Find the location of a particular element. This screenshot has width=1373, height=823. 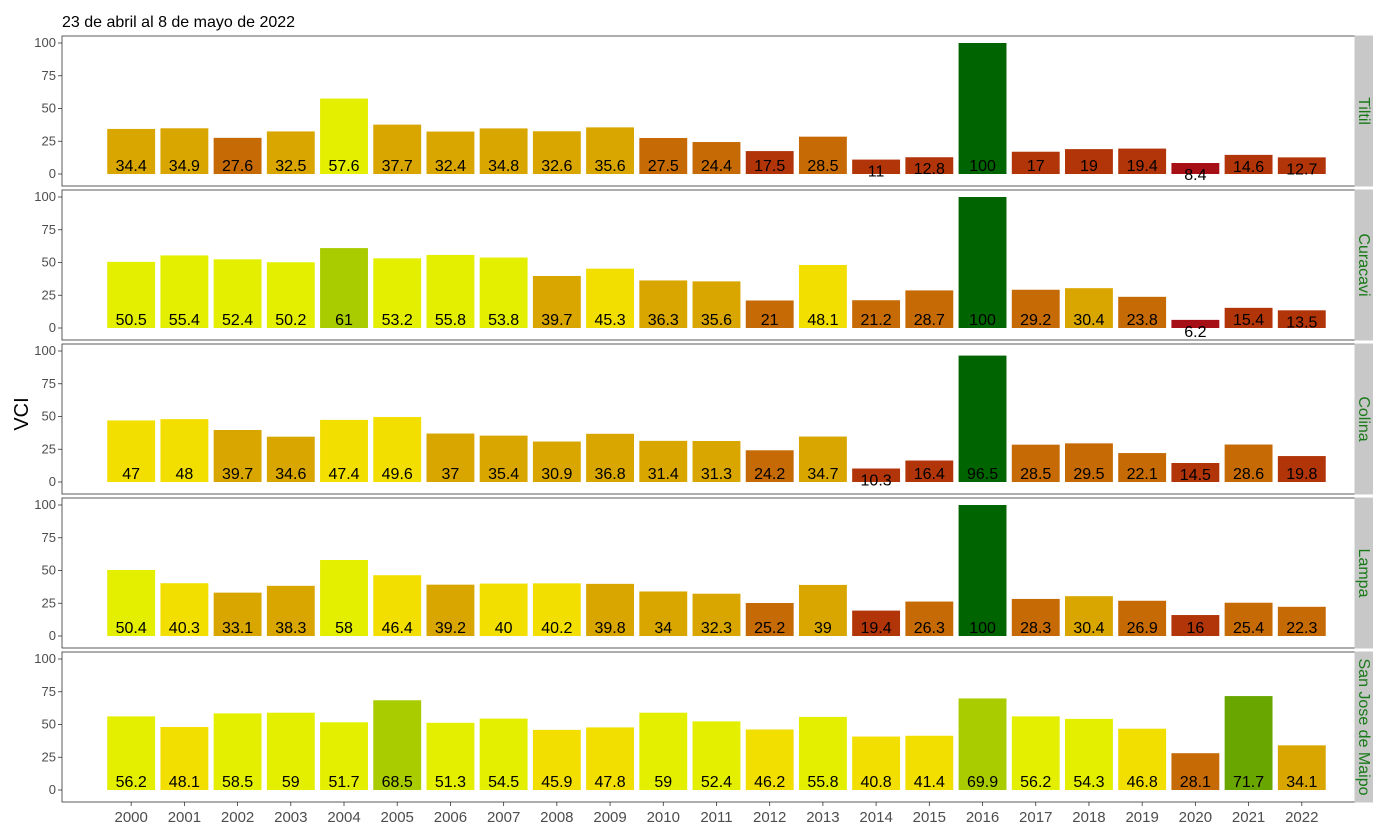

data-label: 33.1 is located at coordinates (237, 628).